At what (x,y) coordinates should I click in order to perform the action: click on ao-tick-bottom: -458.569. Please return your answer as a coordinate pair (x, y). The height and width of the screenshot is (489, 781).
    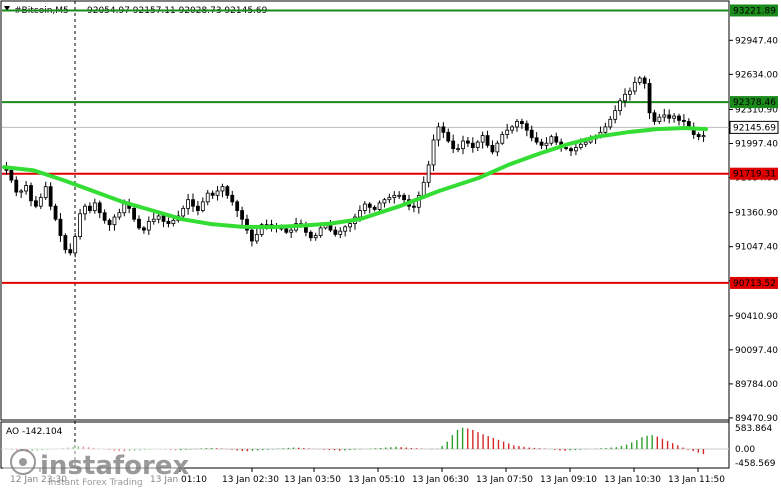
    Looking at the image, I should click on (755, 464).